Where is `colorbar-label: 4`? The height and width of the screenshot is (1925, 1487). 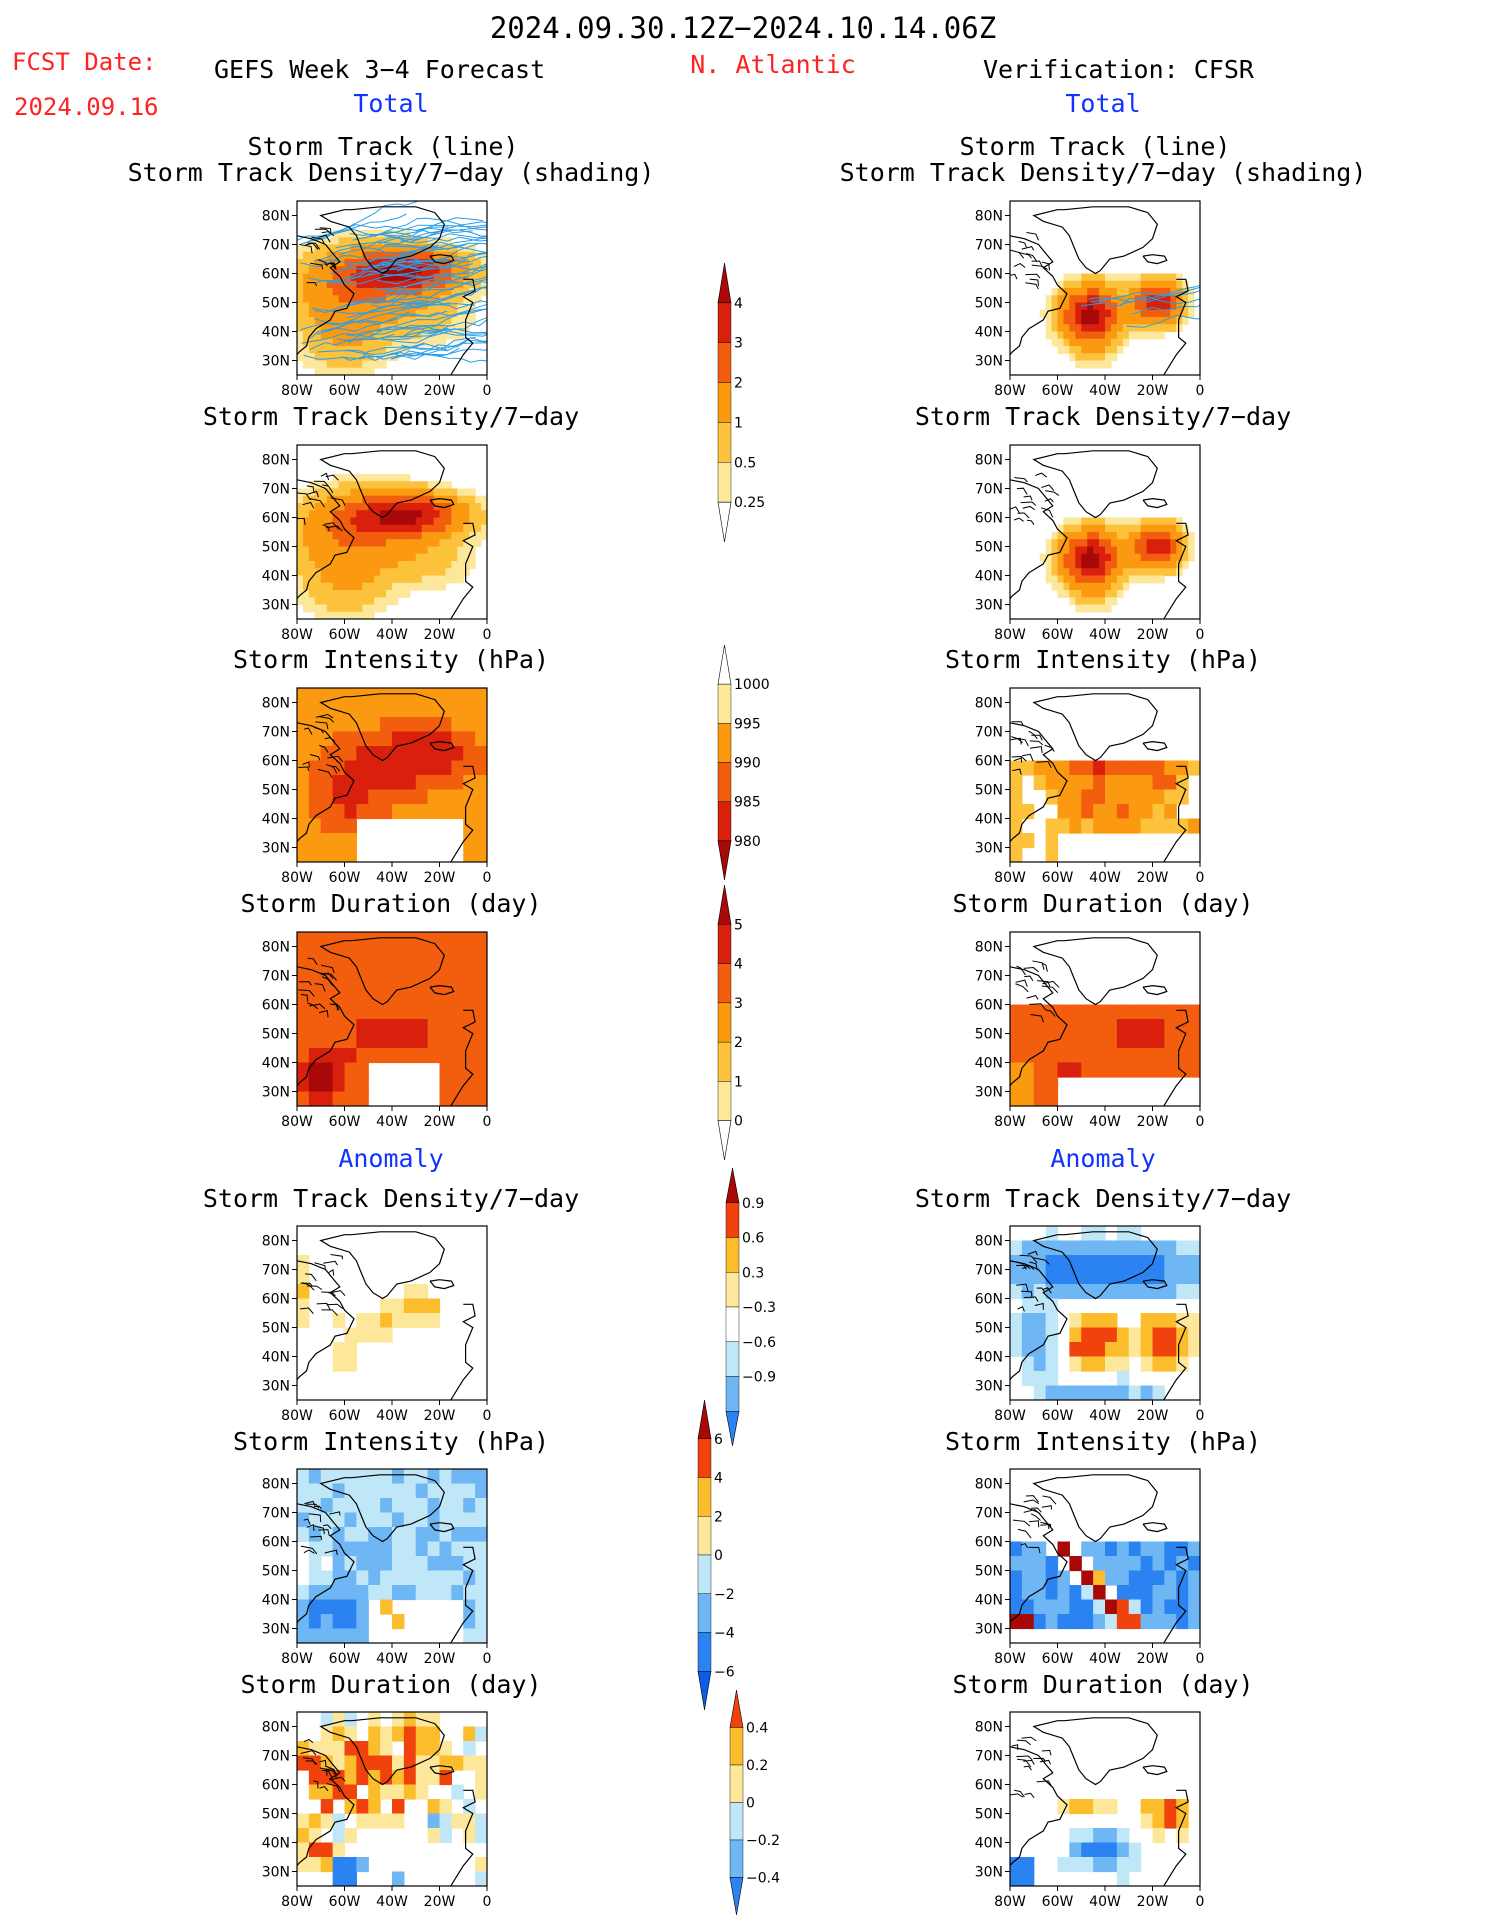 colorbar-label: 4 is located at coordinates (738, 965).